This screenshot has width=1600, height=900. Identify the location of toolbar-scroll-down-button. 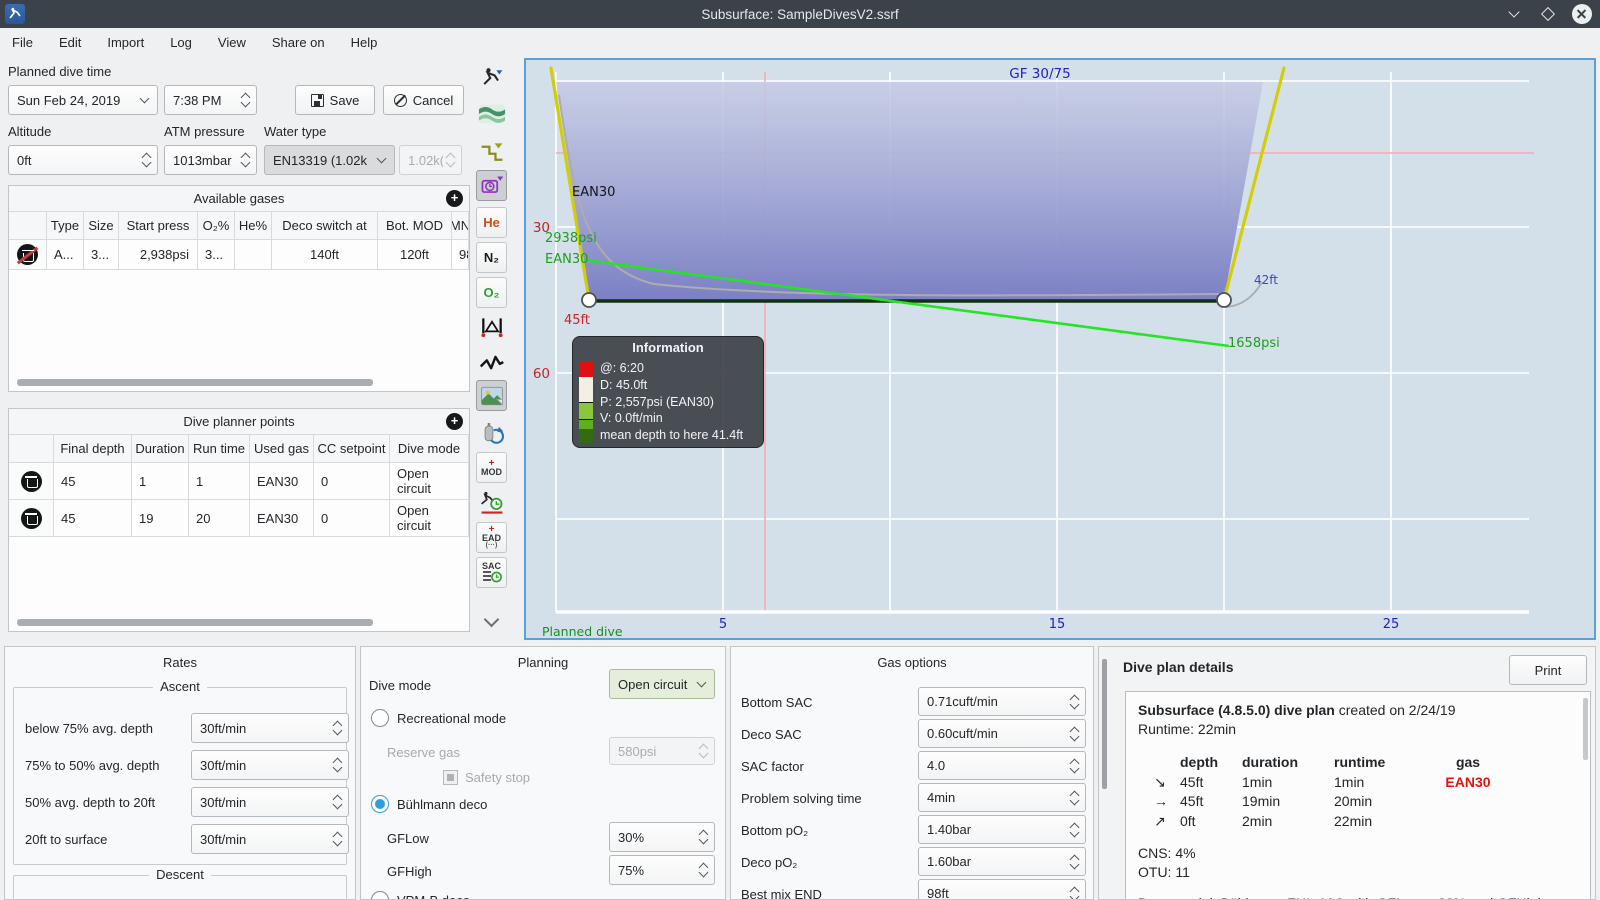
(491, 619).